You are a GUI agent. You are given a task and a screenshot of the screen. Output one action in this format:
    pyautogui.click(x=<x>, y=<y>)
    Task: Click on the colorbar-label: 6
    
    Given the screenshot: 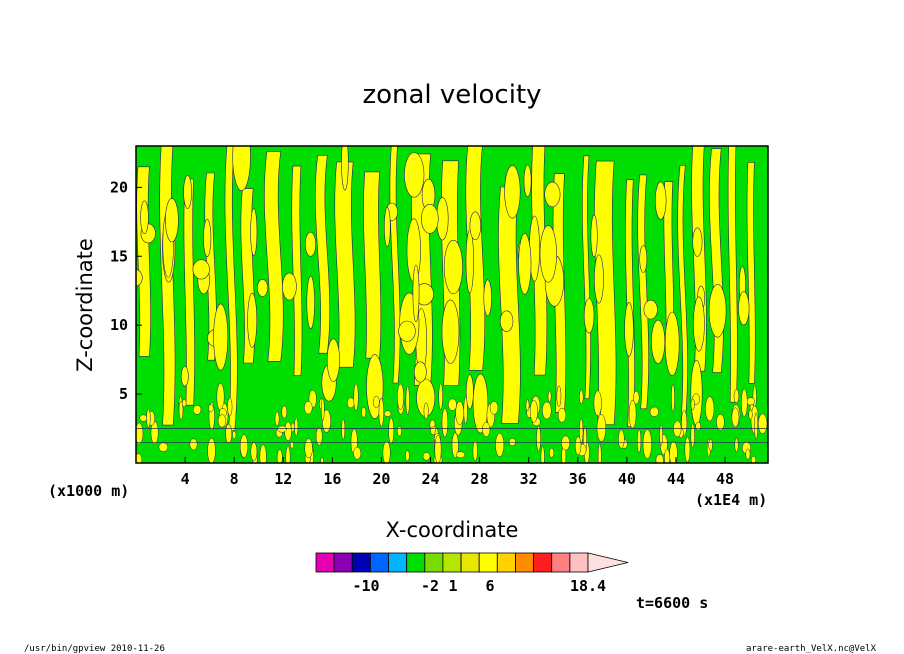 What is the action you would take?
    pyautogui.click(x=489, y=586)
    